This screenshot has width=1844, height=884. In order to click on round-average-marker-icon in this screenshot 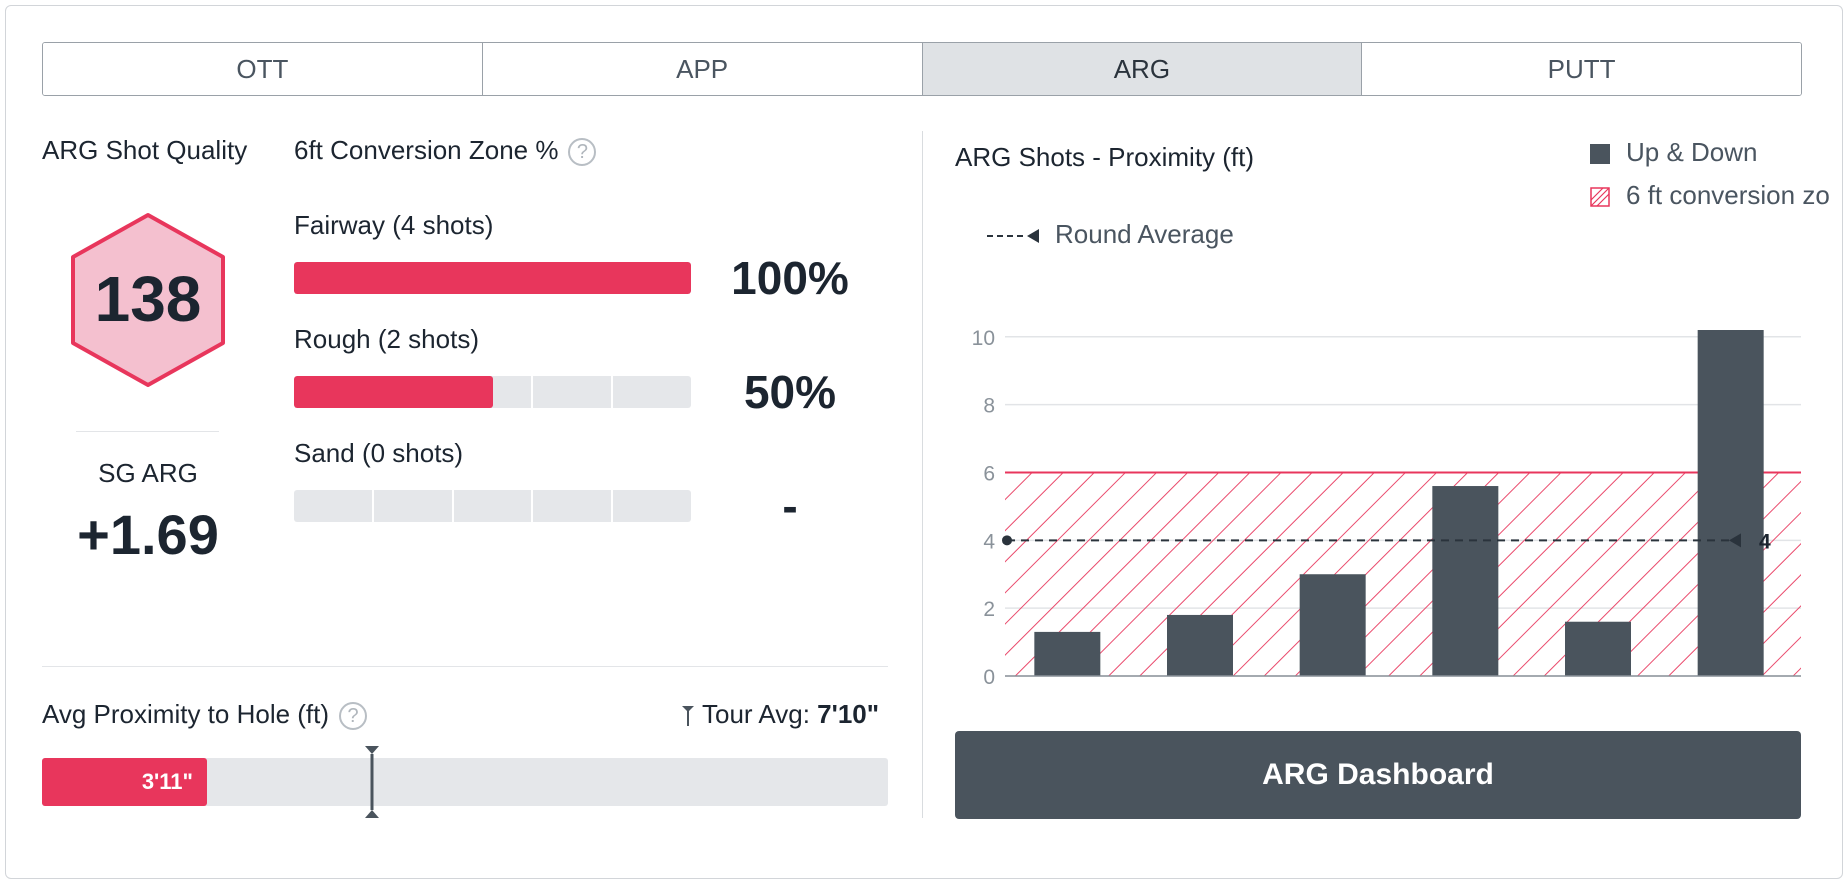, I will do `click(1735, 540)`.